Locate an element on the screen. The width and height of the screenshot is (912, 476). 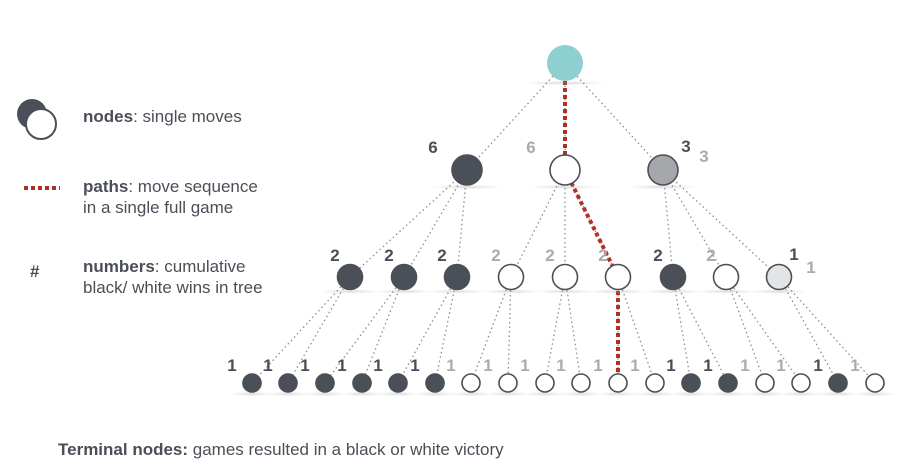
move-node-lightgrey is located at coordinates (779, 277).